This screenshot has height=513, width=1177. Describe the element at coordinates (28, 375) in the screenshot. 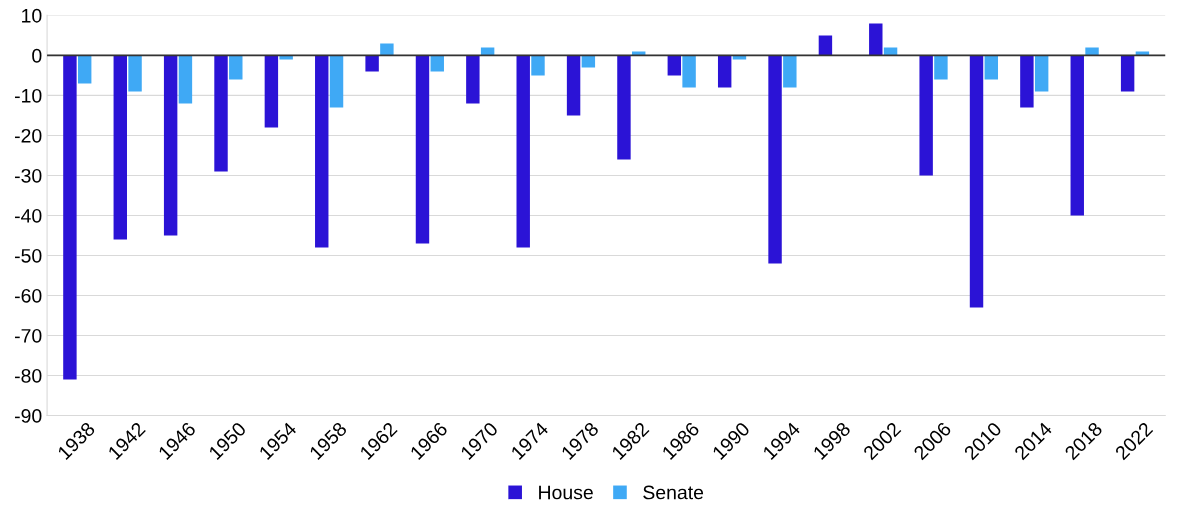

I see `y-tick-label: -80` at that location.